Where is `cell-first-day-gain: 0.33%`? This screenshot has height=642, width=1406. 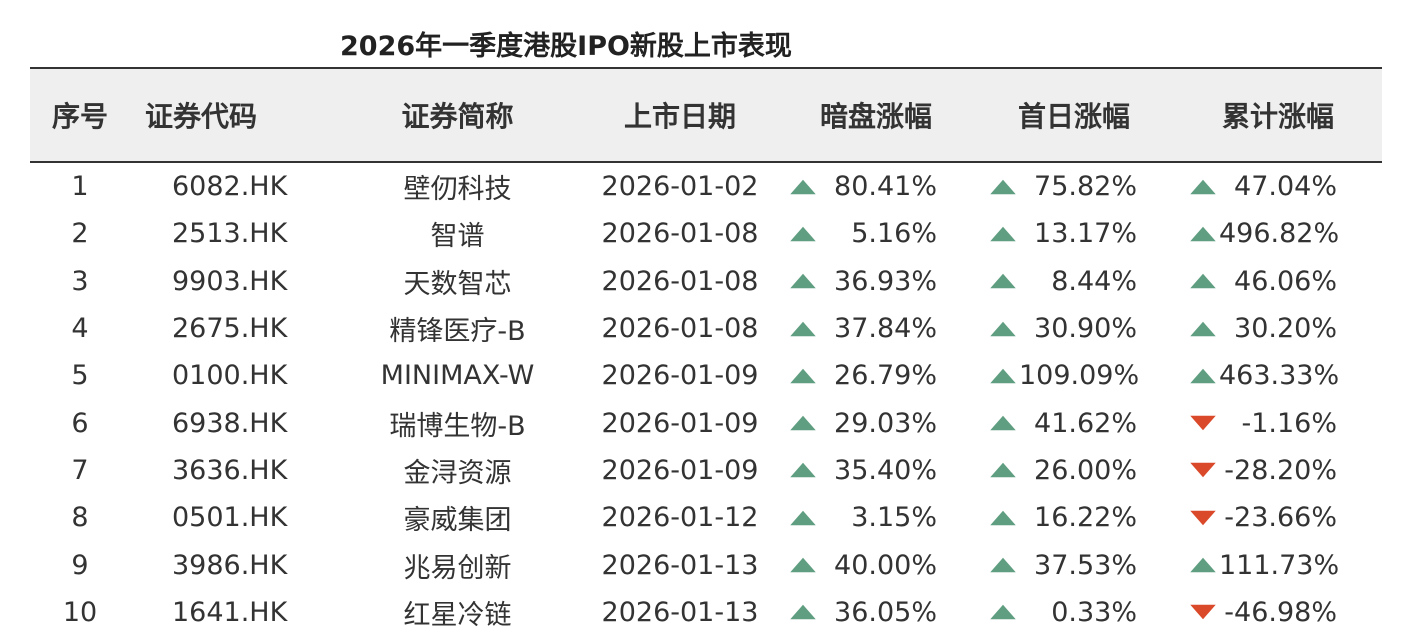
cell-first-day-gain: 0.33% is located at coordinates (1057, 612).